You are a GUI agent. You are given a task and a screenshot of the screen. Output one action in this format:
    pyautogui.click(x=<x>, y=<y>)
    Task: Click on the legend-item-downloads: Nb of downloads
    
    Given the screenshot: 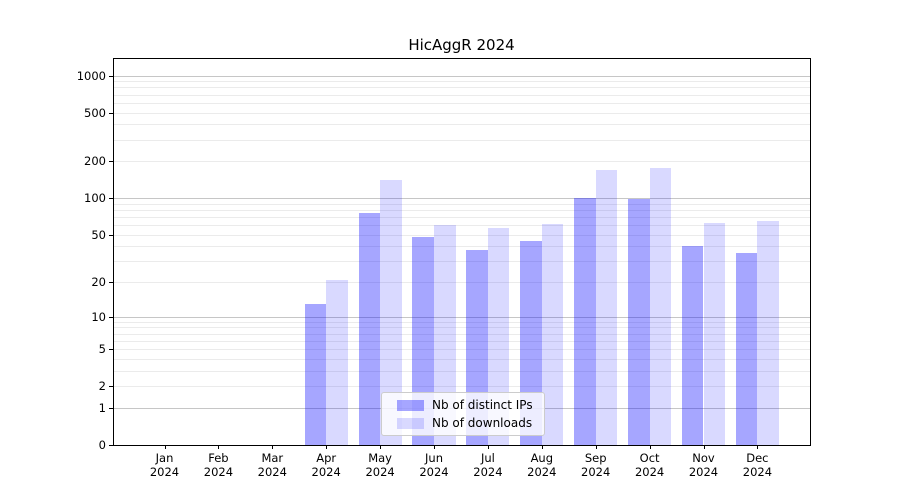 What is the action you would take?
    pyautogui.click(x=463, y=423)
    